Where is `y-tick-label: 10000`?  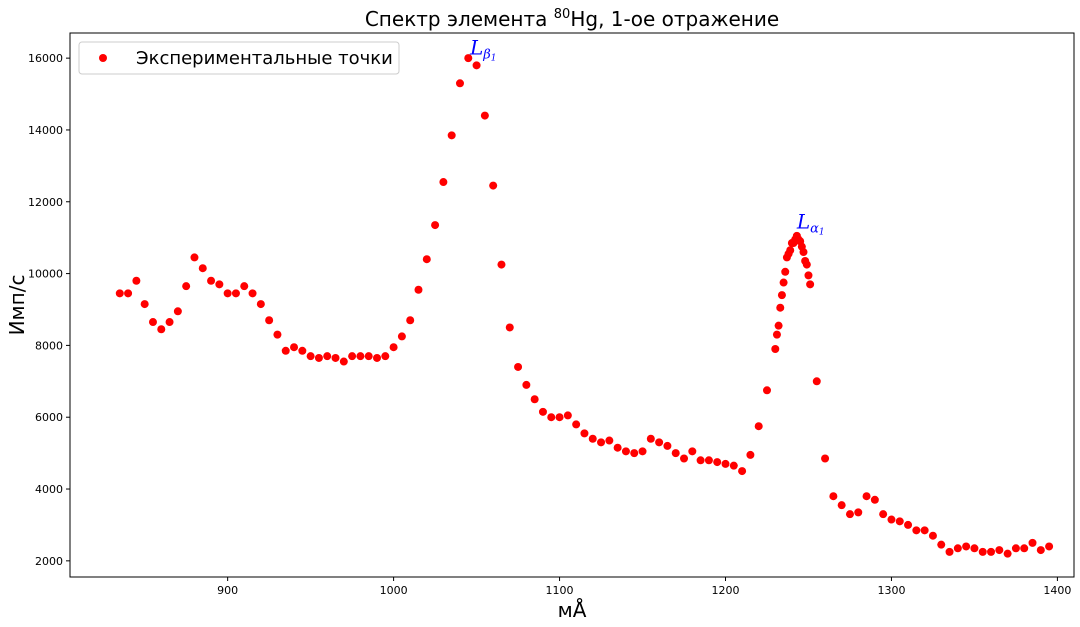
y-tick-label: 10000 is located at coordinates (45, 274).